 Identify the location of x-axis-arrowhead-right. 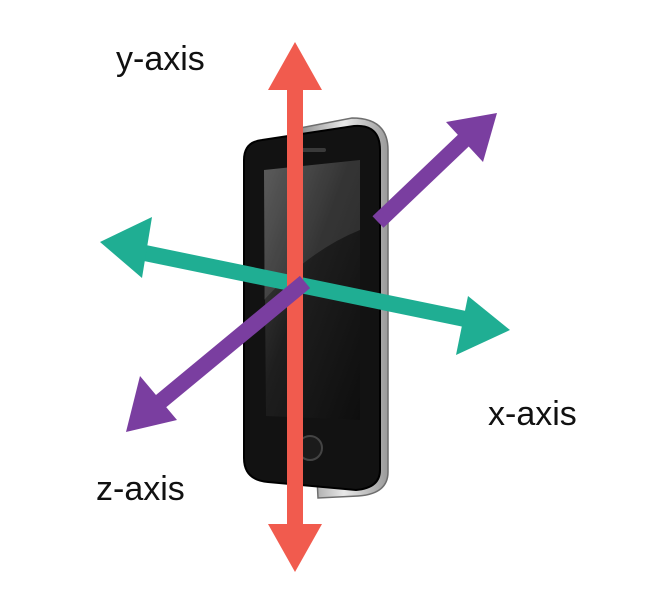
(483, 325).